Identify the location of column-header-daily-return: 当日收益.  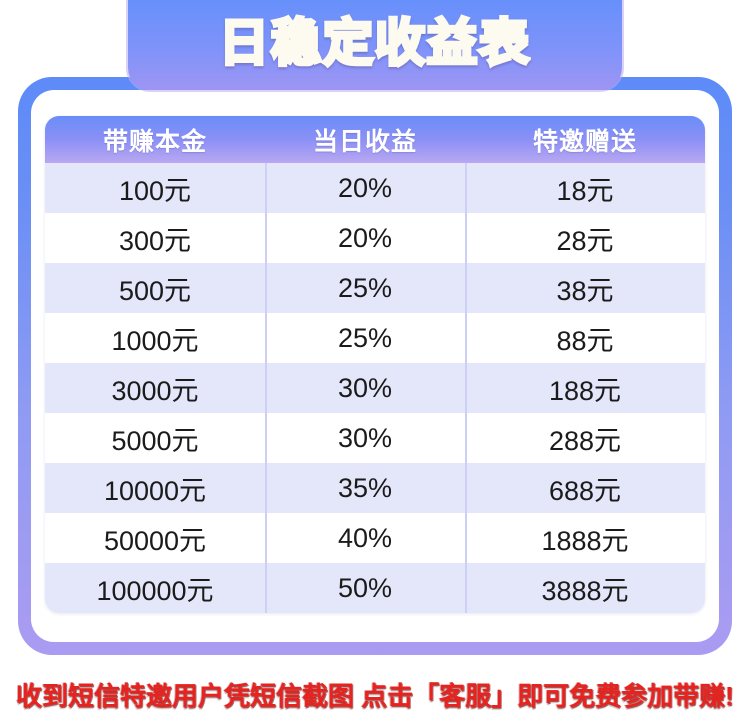
(364, 141).